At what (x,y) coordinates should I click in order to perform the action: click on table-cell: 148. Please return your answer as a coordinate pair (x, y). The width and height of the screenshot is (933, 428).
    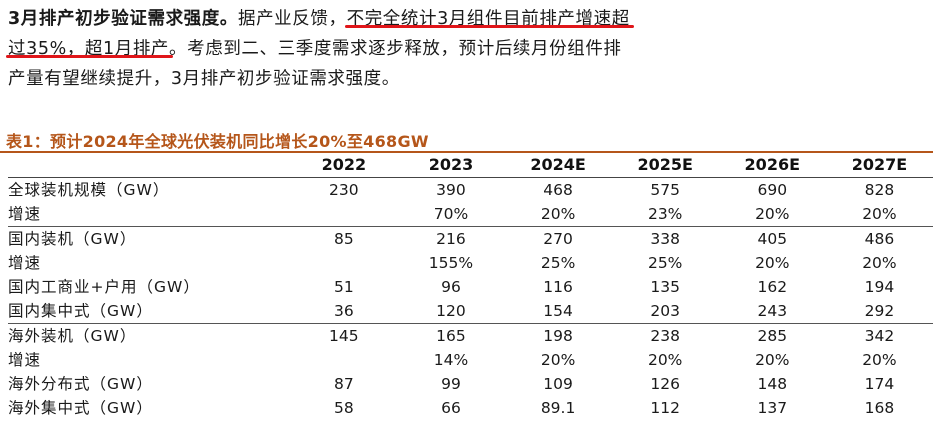
    Looking at the image, I should click on (772, 384).